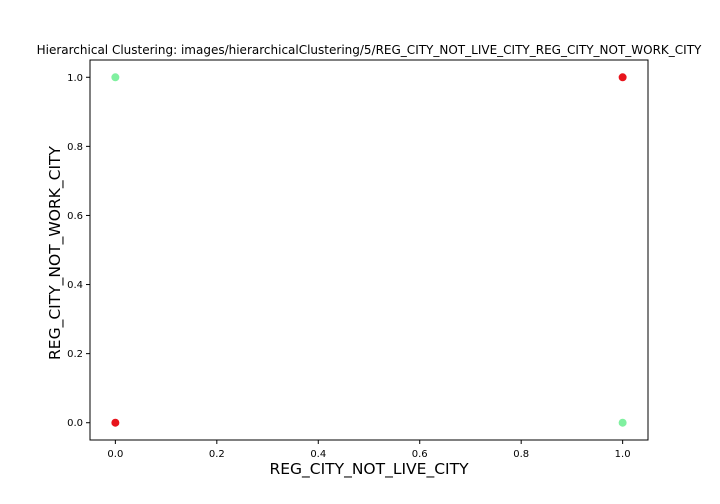  I want to click on y-tick-label: 0.8, so click(75, 147).